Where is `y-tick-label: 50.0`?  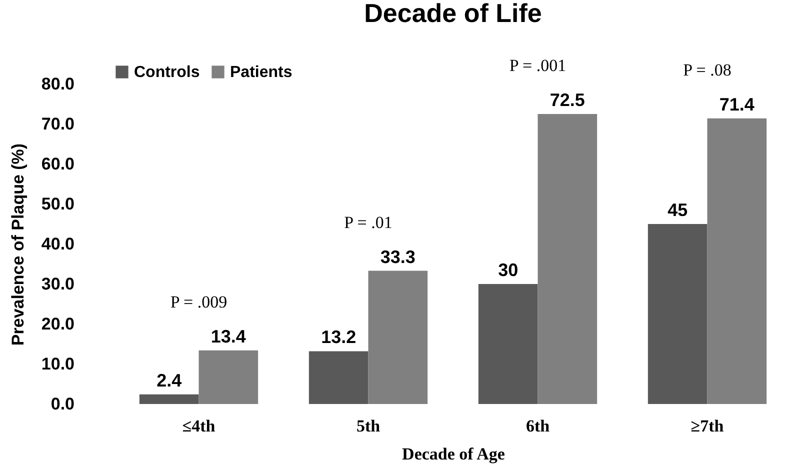
y-tick-label: 50.0 is located at coordinates (57, 204).